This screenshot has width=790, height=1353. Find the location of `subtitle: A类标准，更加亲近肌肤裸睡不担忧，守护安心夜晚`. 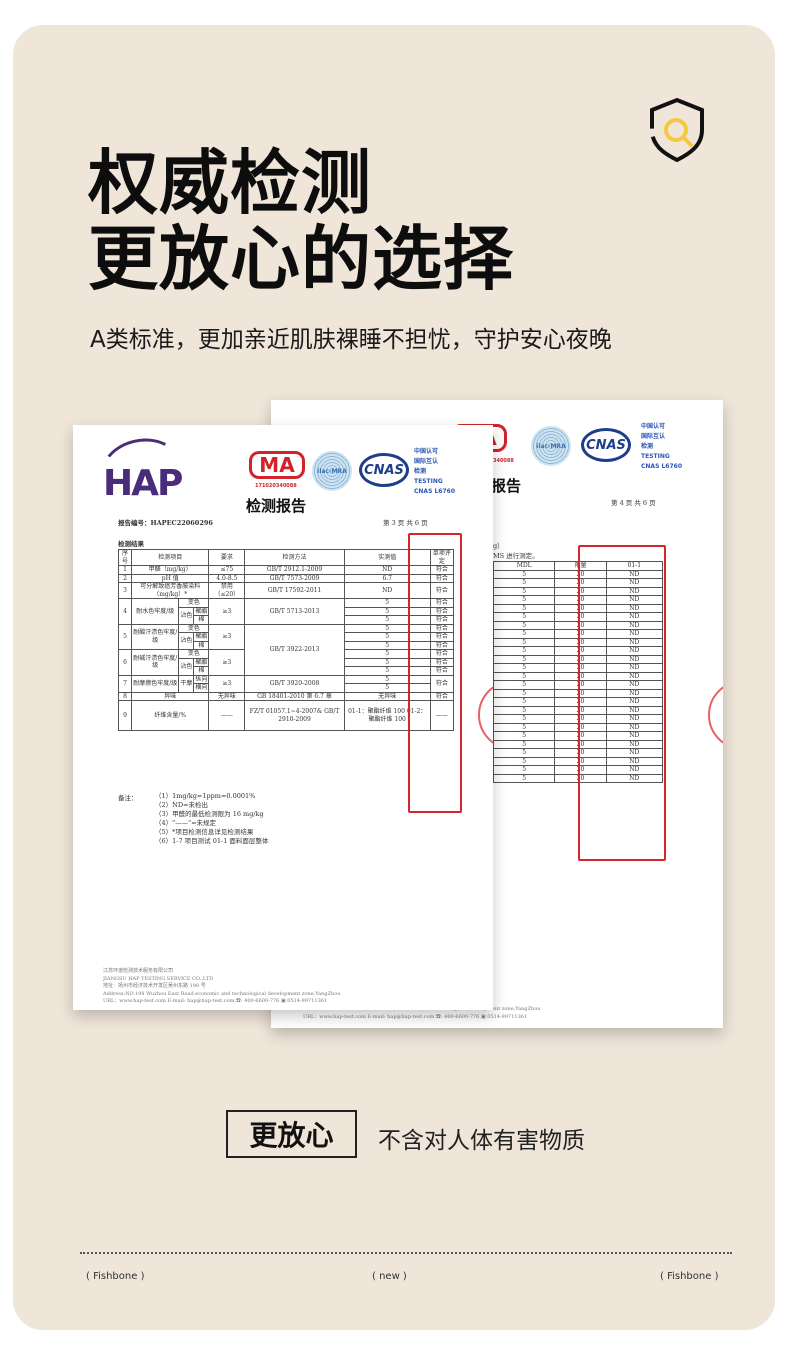

subtitle: A类标准，更加亲近肌肤裸睡不担忧，守护安心夜晚 is located at coordinates (351, 340).